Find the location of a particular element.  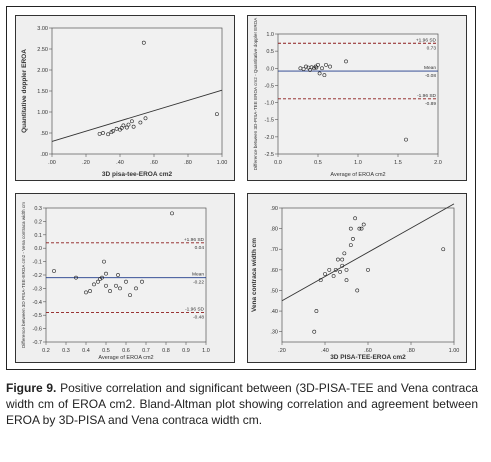

y-tick-label: -0.7 is located at coordinates (37, 343).